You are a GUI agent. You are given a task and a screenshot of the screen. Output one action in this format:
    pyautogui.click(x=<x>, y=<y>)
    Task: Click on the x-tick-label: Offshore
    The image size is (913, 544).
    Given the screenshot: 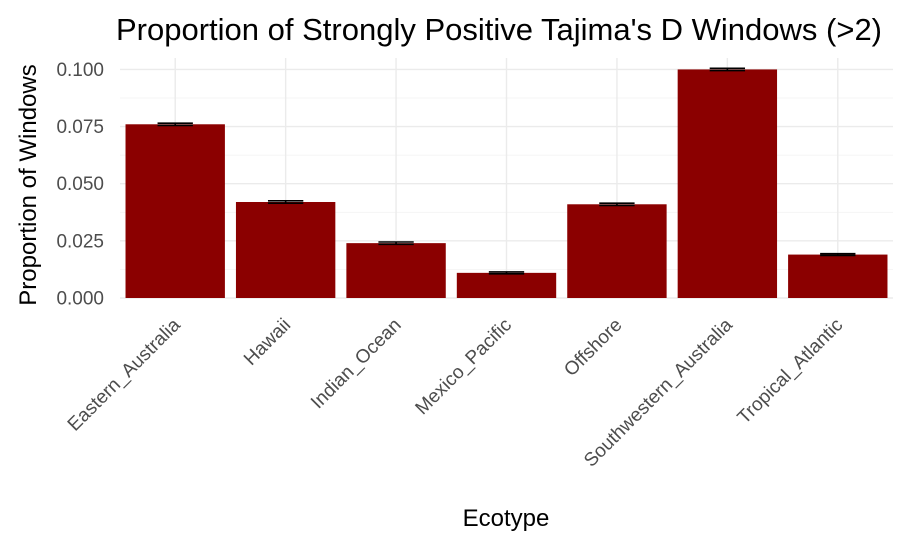 What is the action you would take?
    pyautogui.click(x=593, y=348)
    